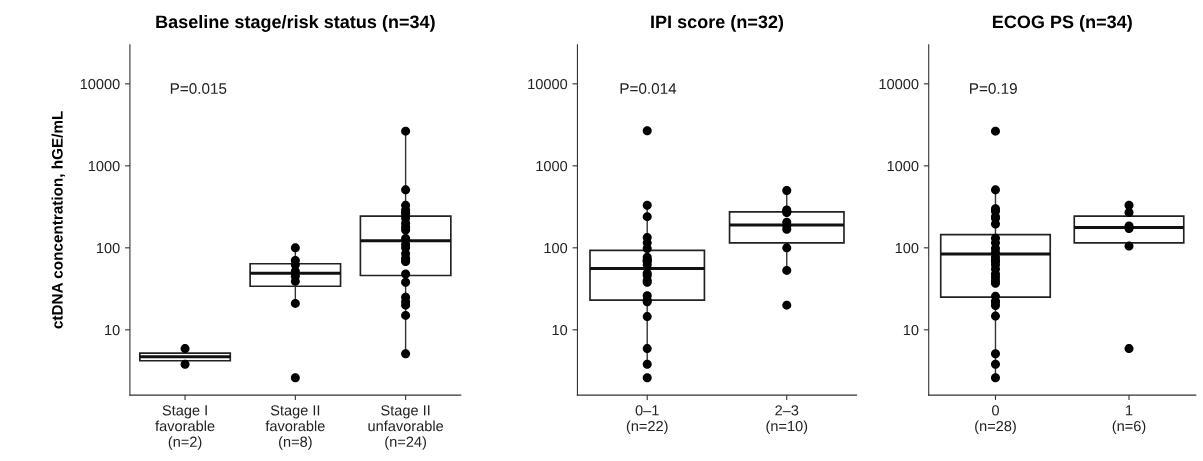 Image resolution: width=1203 pixels, height=461 pixels. Describe the element at coordinates (717, 23) in the screenshot. I see `chart-title: IPI score (n=32)` at that location.